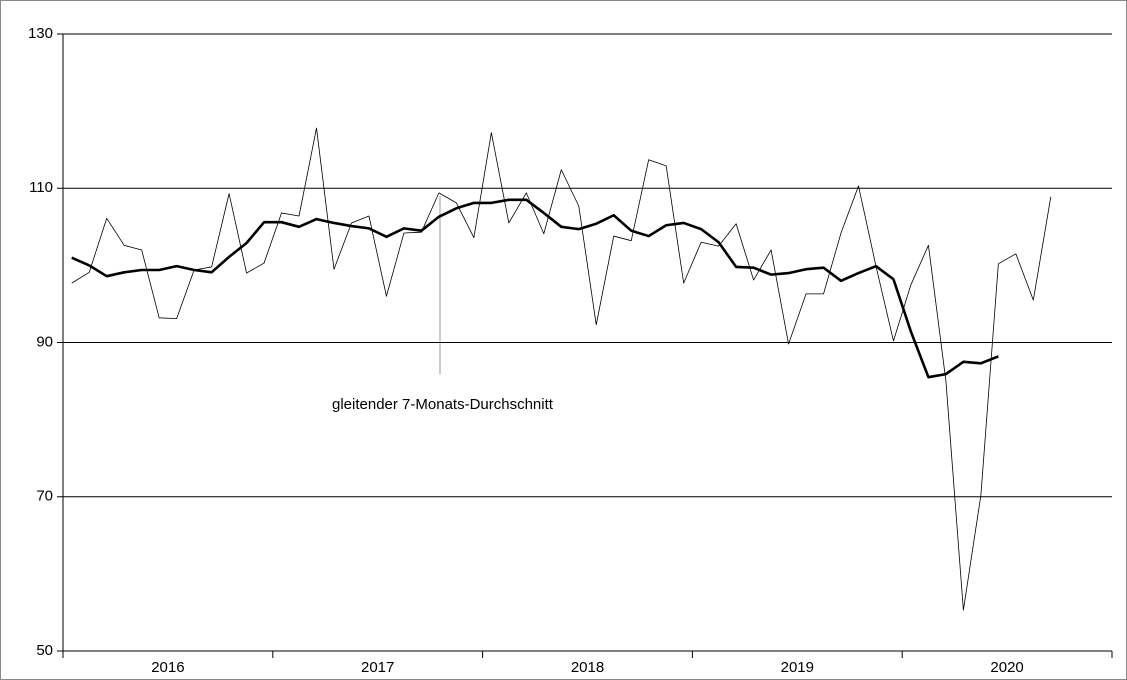  I want to click on x-tick-label: 2016, so click(167, 667).